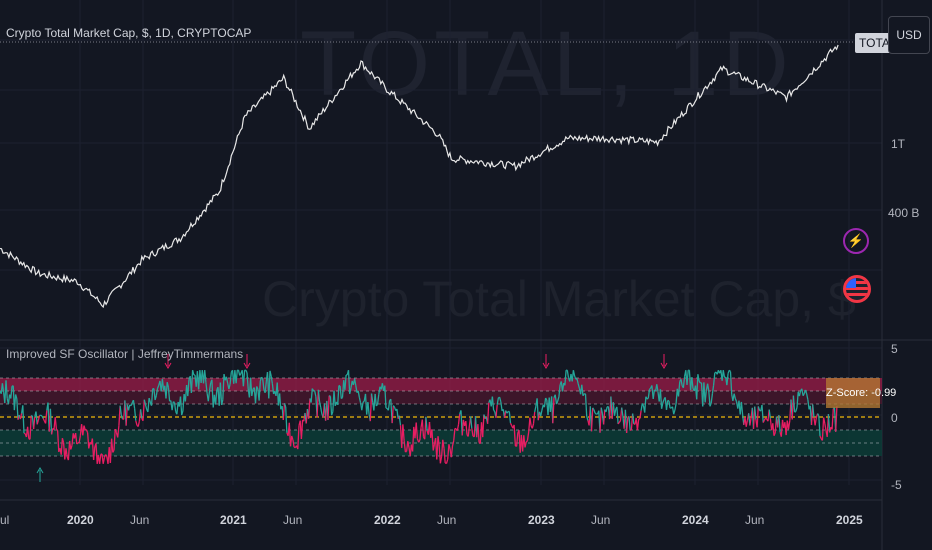 The height and width of the screenshot is (550, 932). Describe the element at coordinates (541, 520) in the screenshot. I see `time-tick: 2023` at that location.